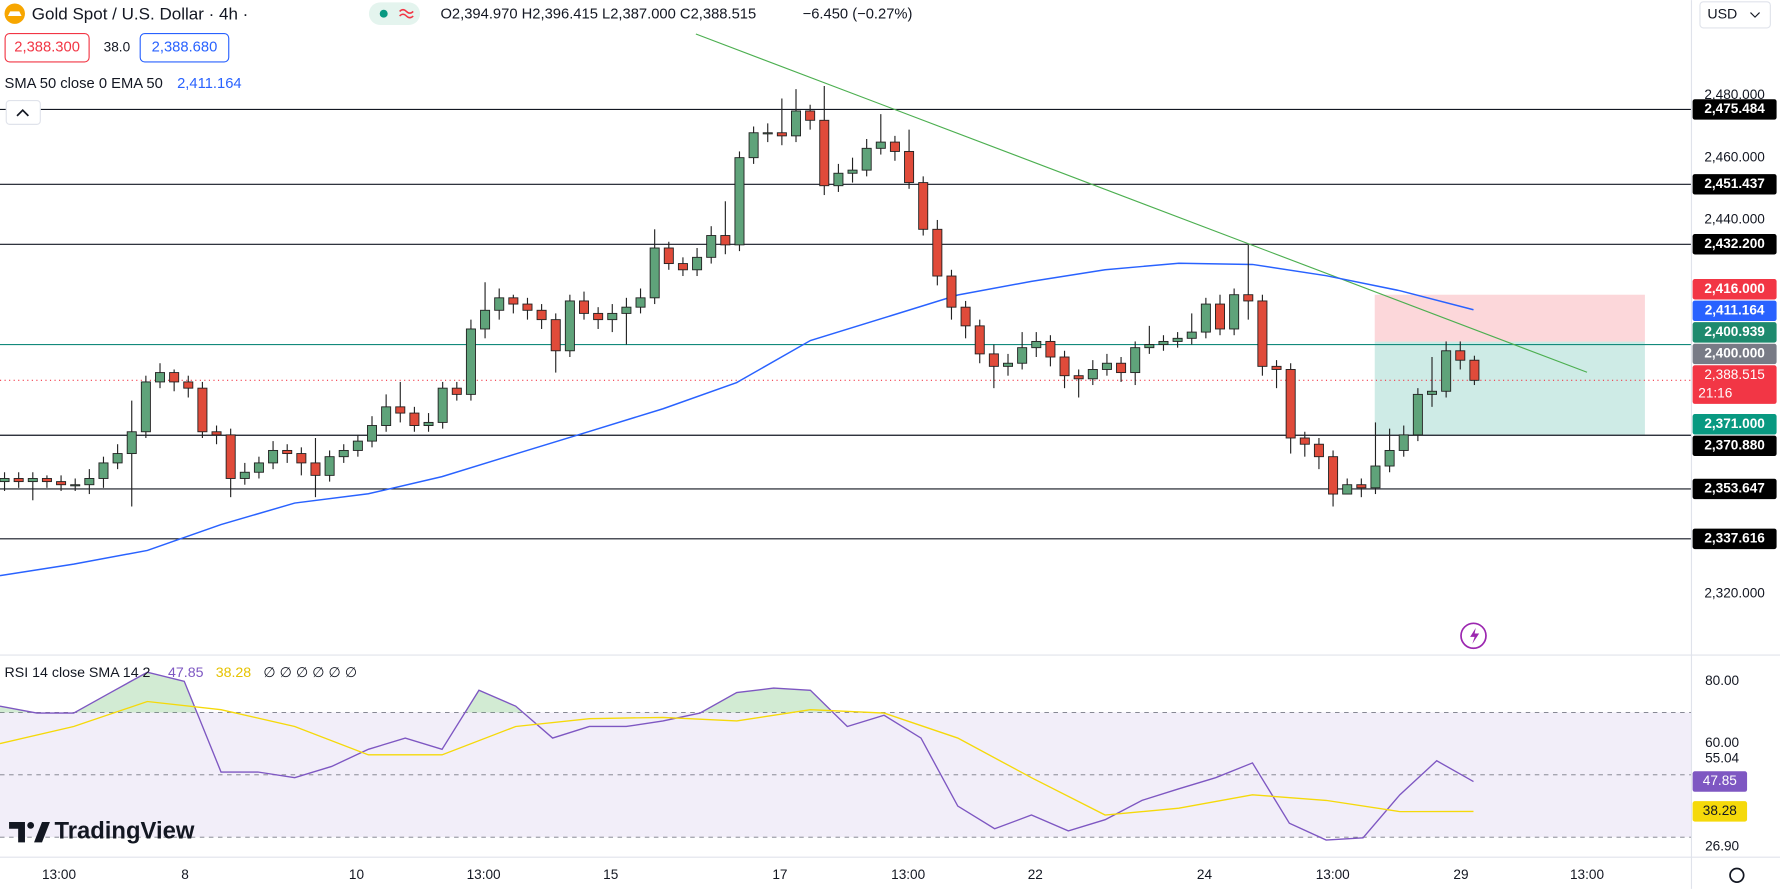  I want to click on indicator-name: SMA 50 close 0 EMA 50, so click(84, 84).